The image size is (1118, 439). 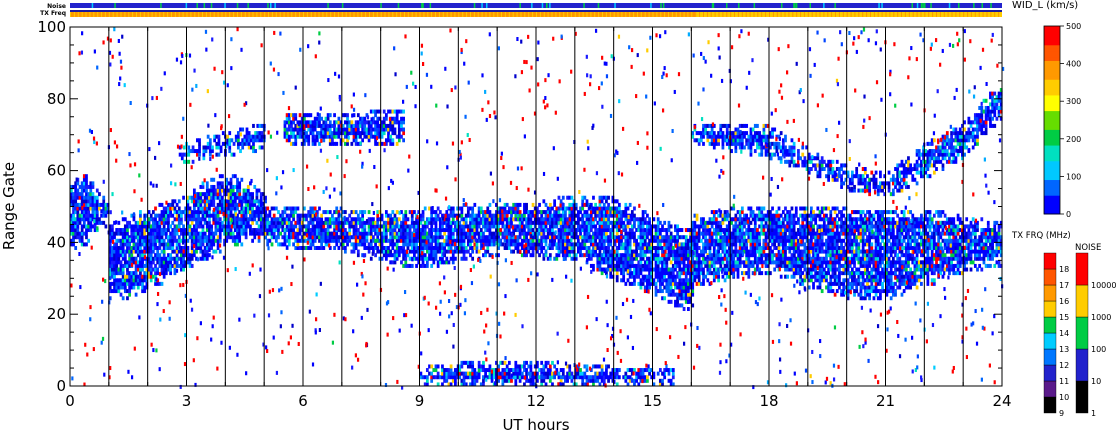 I want to click on noise-fleck, so click(x=204, y=5).